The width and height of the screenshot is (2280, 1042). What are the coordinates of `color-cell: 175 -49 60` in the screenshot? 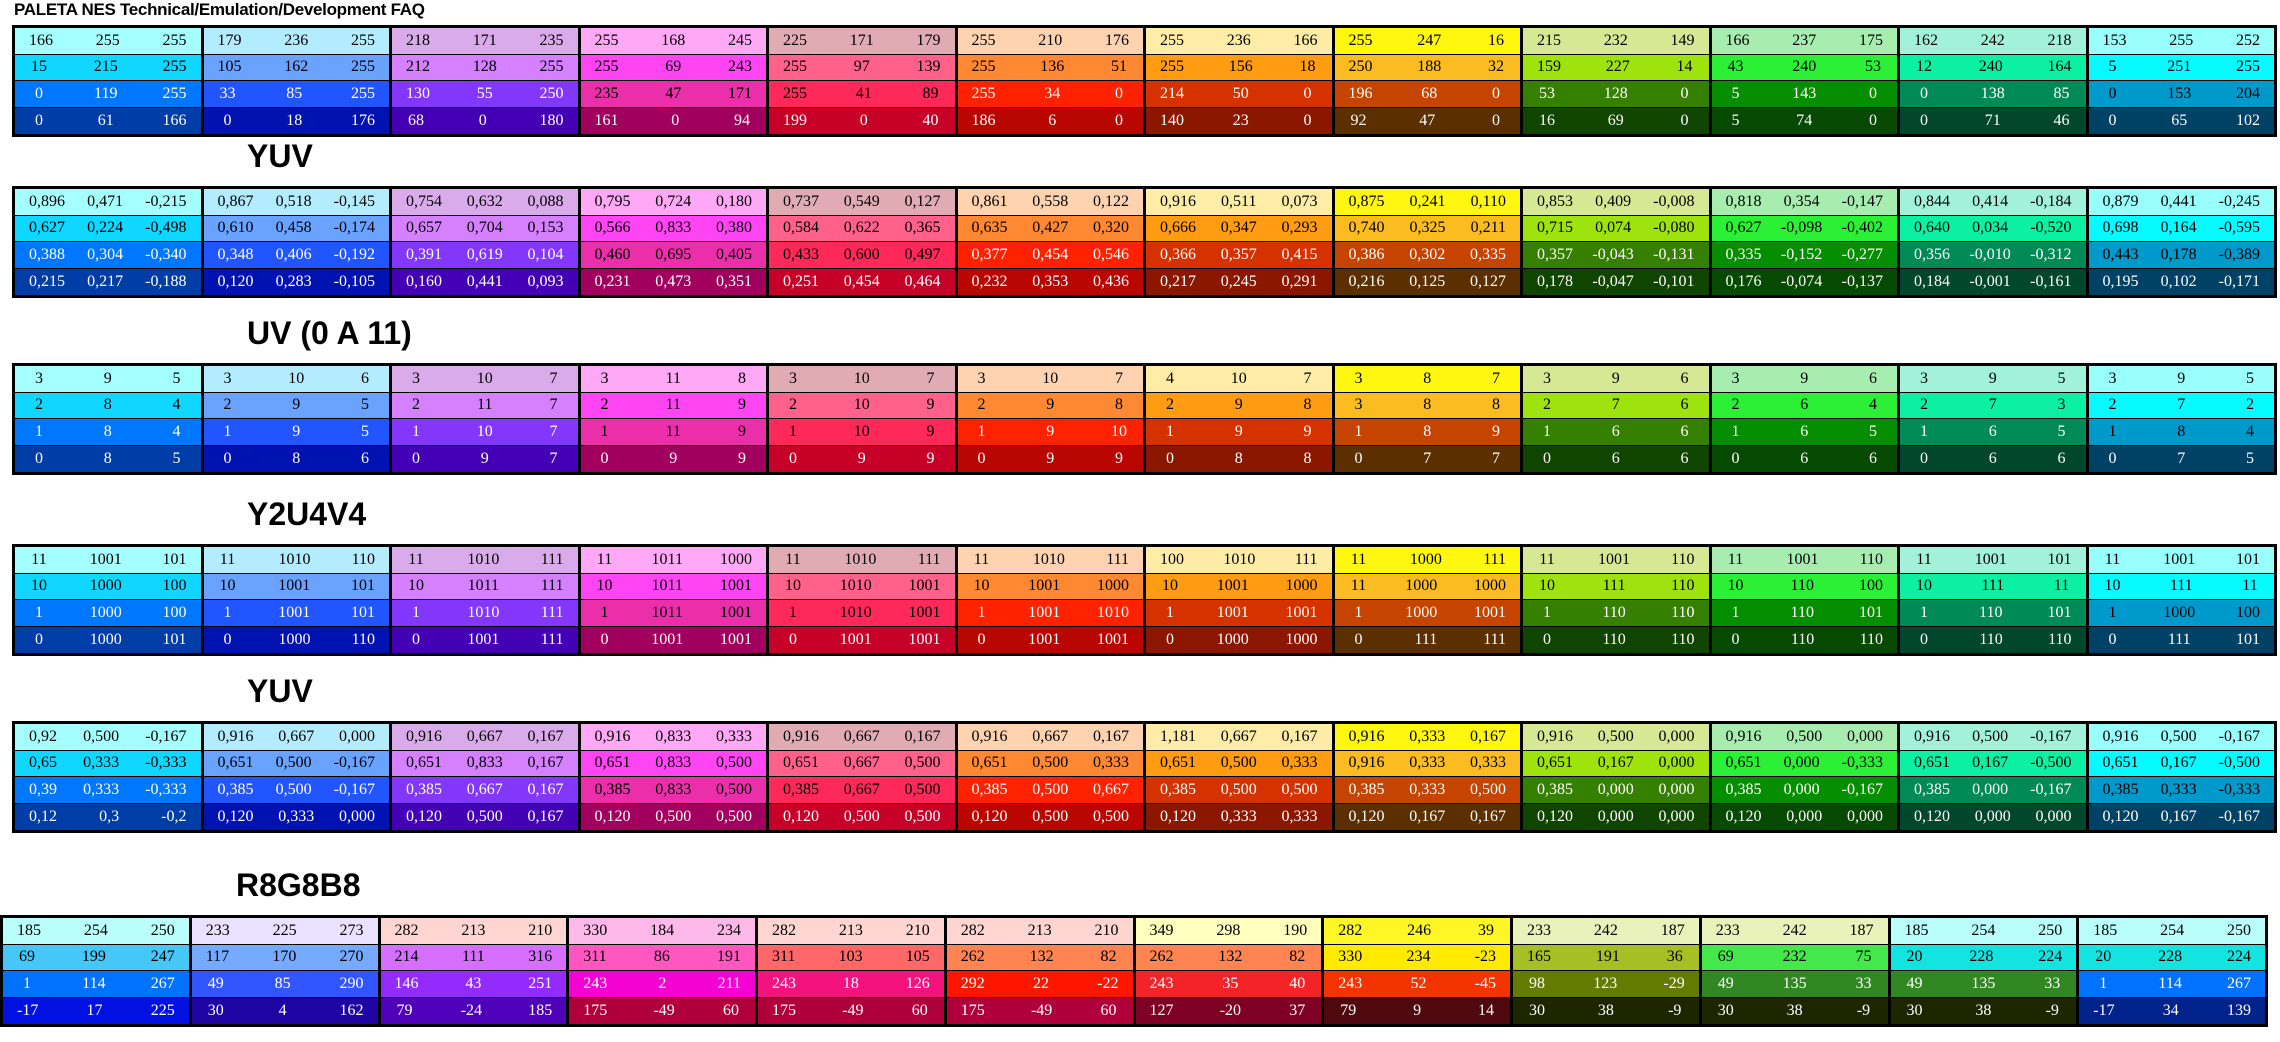 It's located at (852, 1010).